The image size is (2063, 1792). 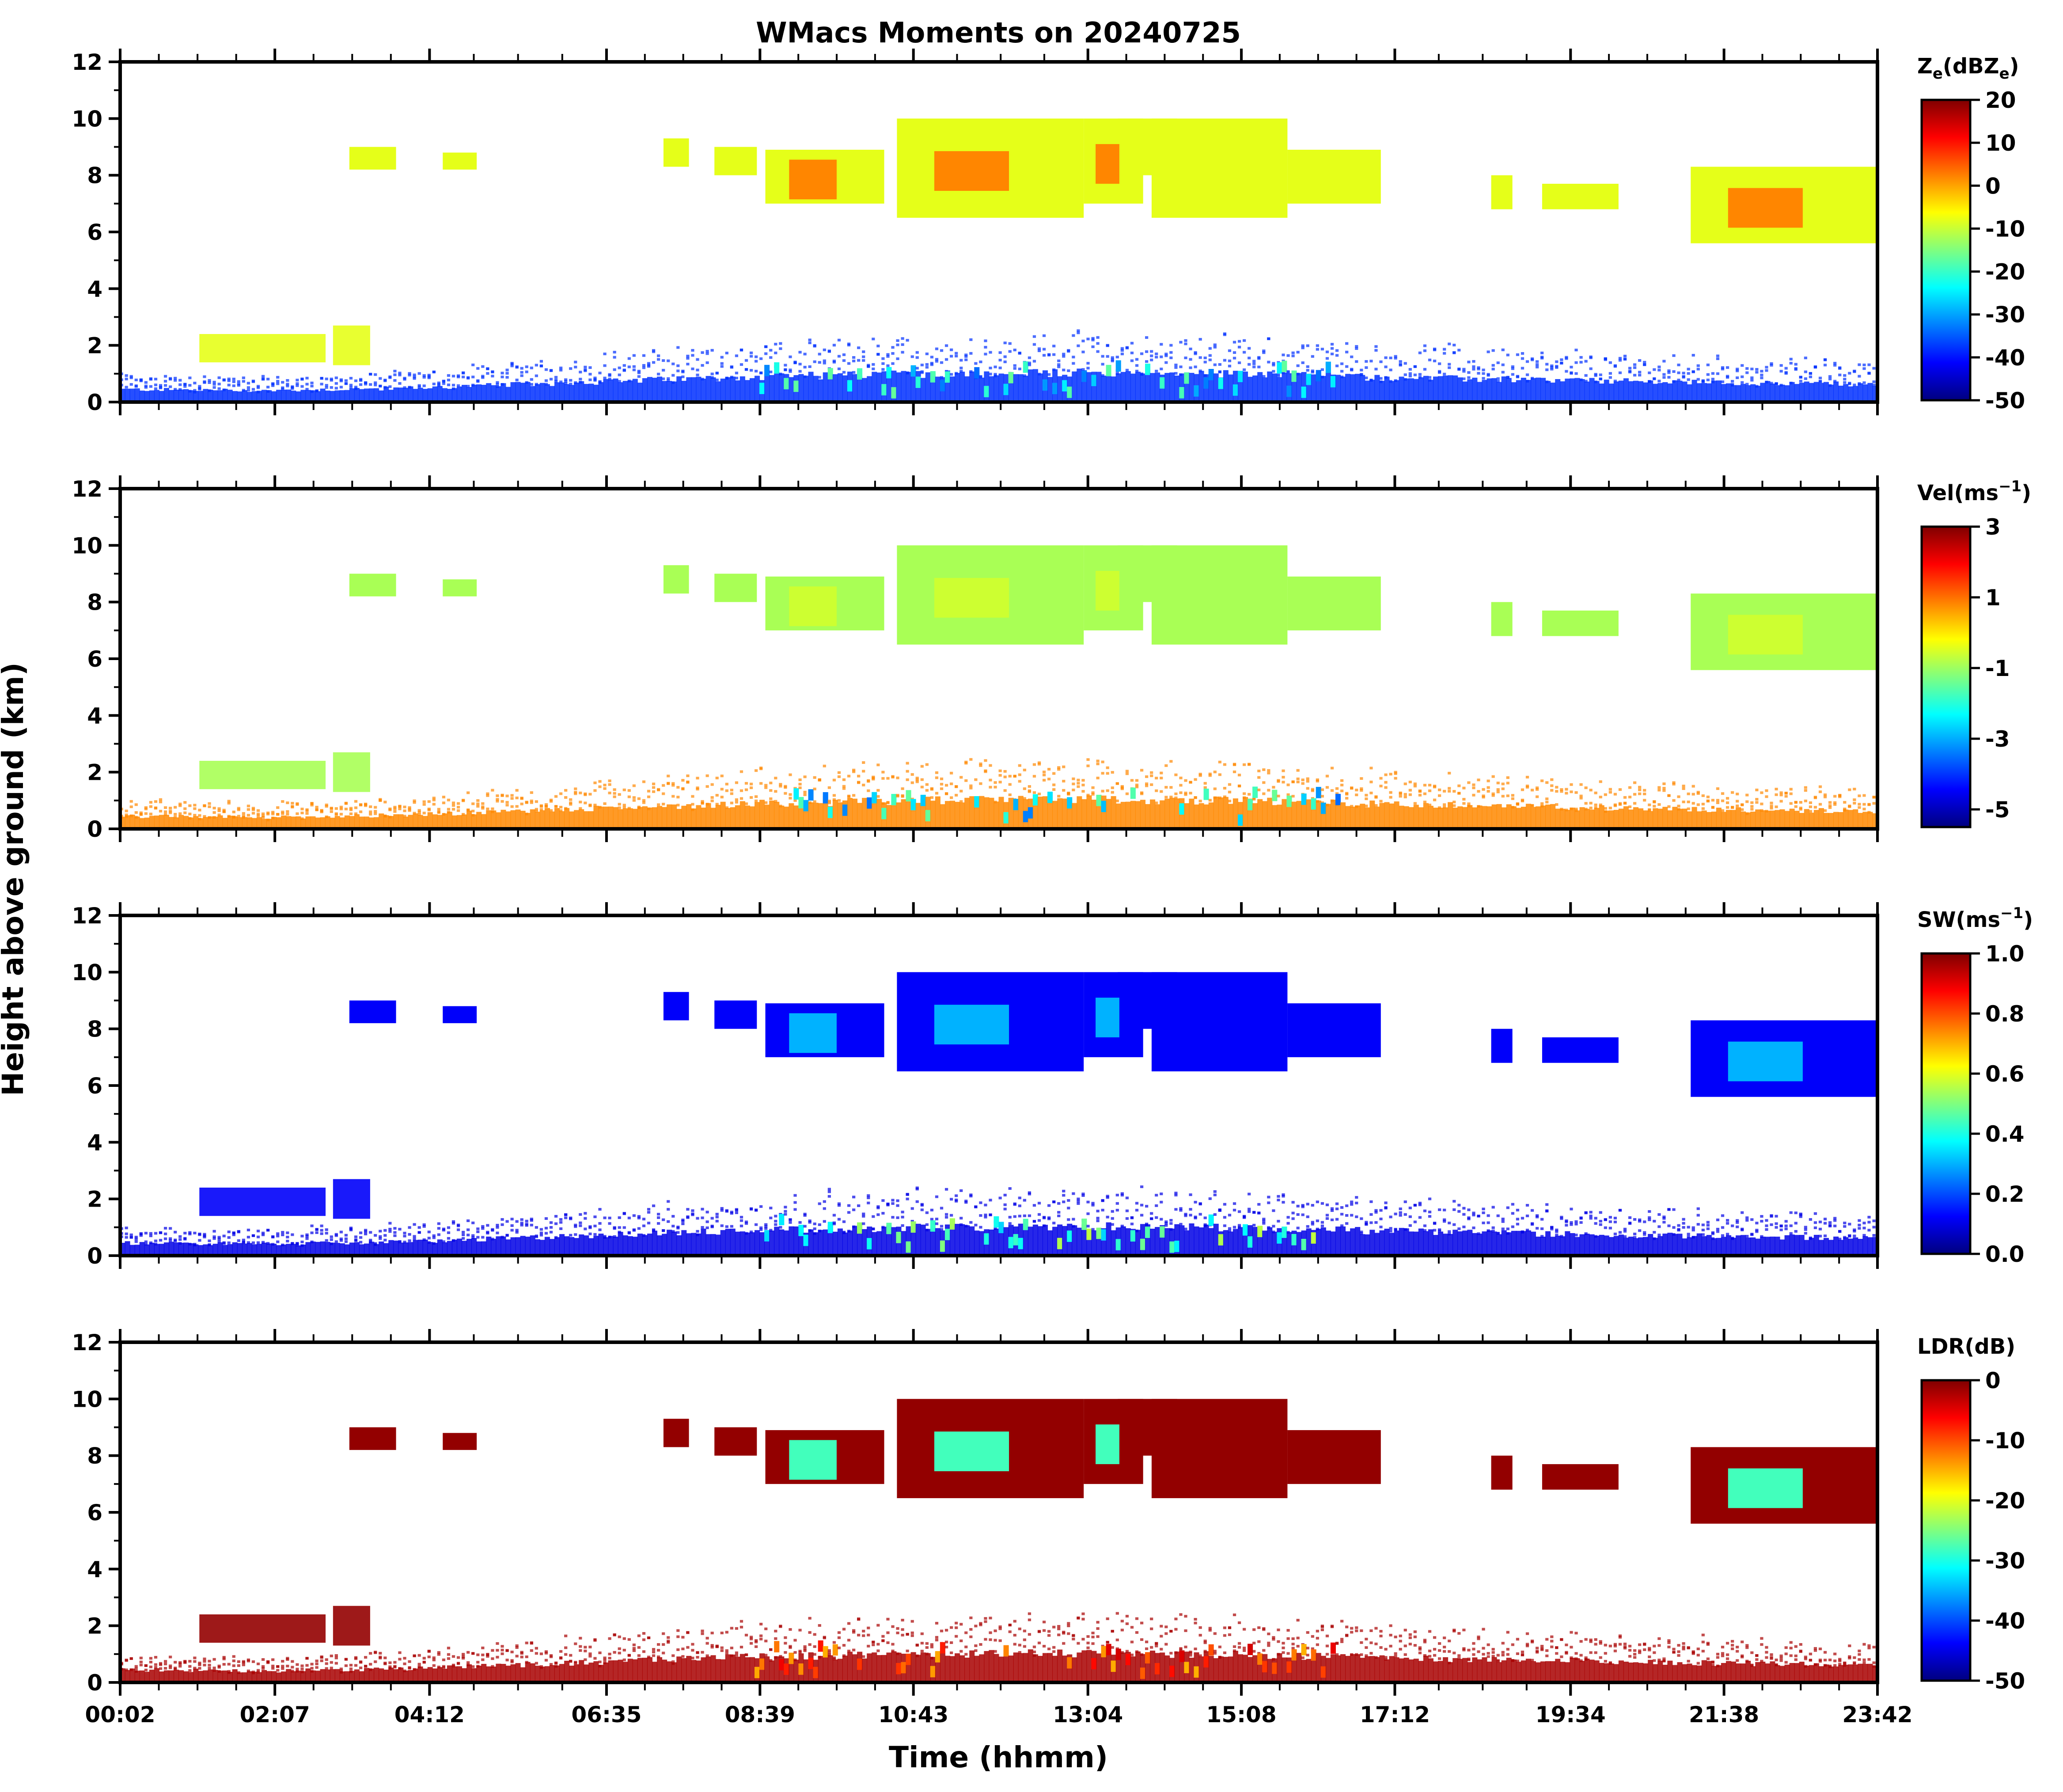 What do you see at coordinates (94, 232) in the screenshot?
I see `y-tick-label: 6` at bounding box center [94, 232].